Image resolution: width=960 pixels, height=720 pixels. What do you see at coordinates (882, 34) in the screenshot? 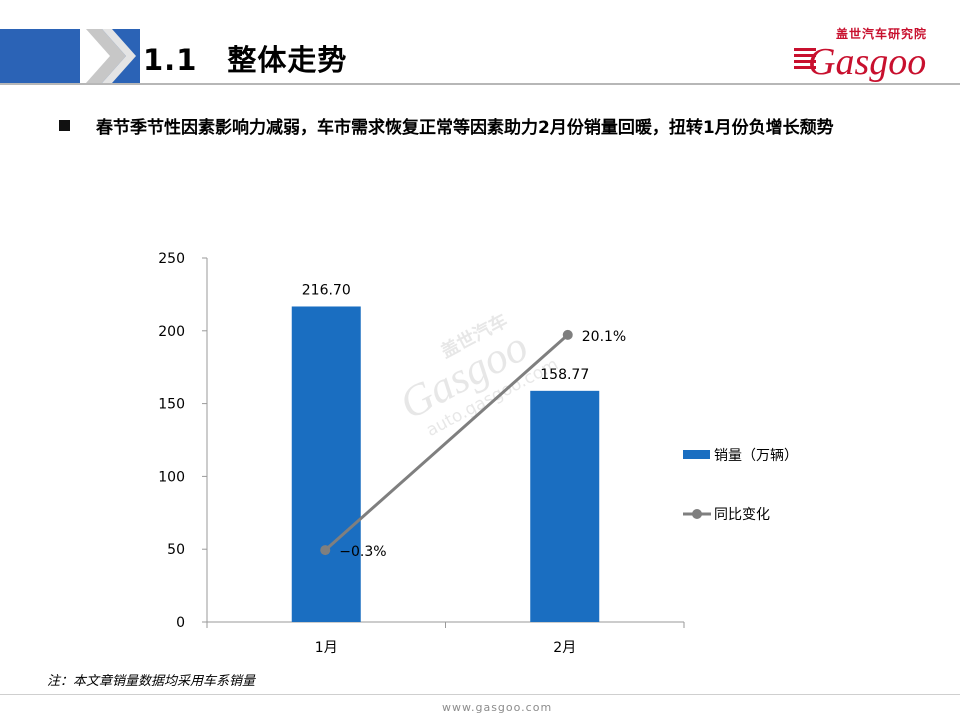
I see `brand-cn-name: 盖世汽车研究院` at bounding box center [882, 34].